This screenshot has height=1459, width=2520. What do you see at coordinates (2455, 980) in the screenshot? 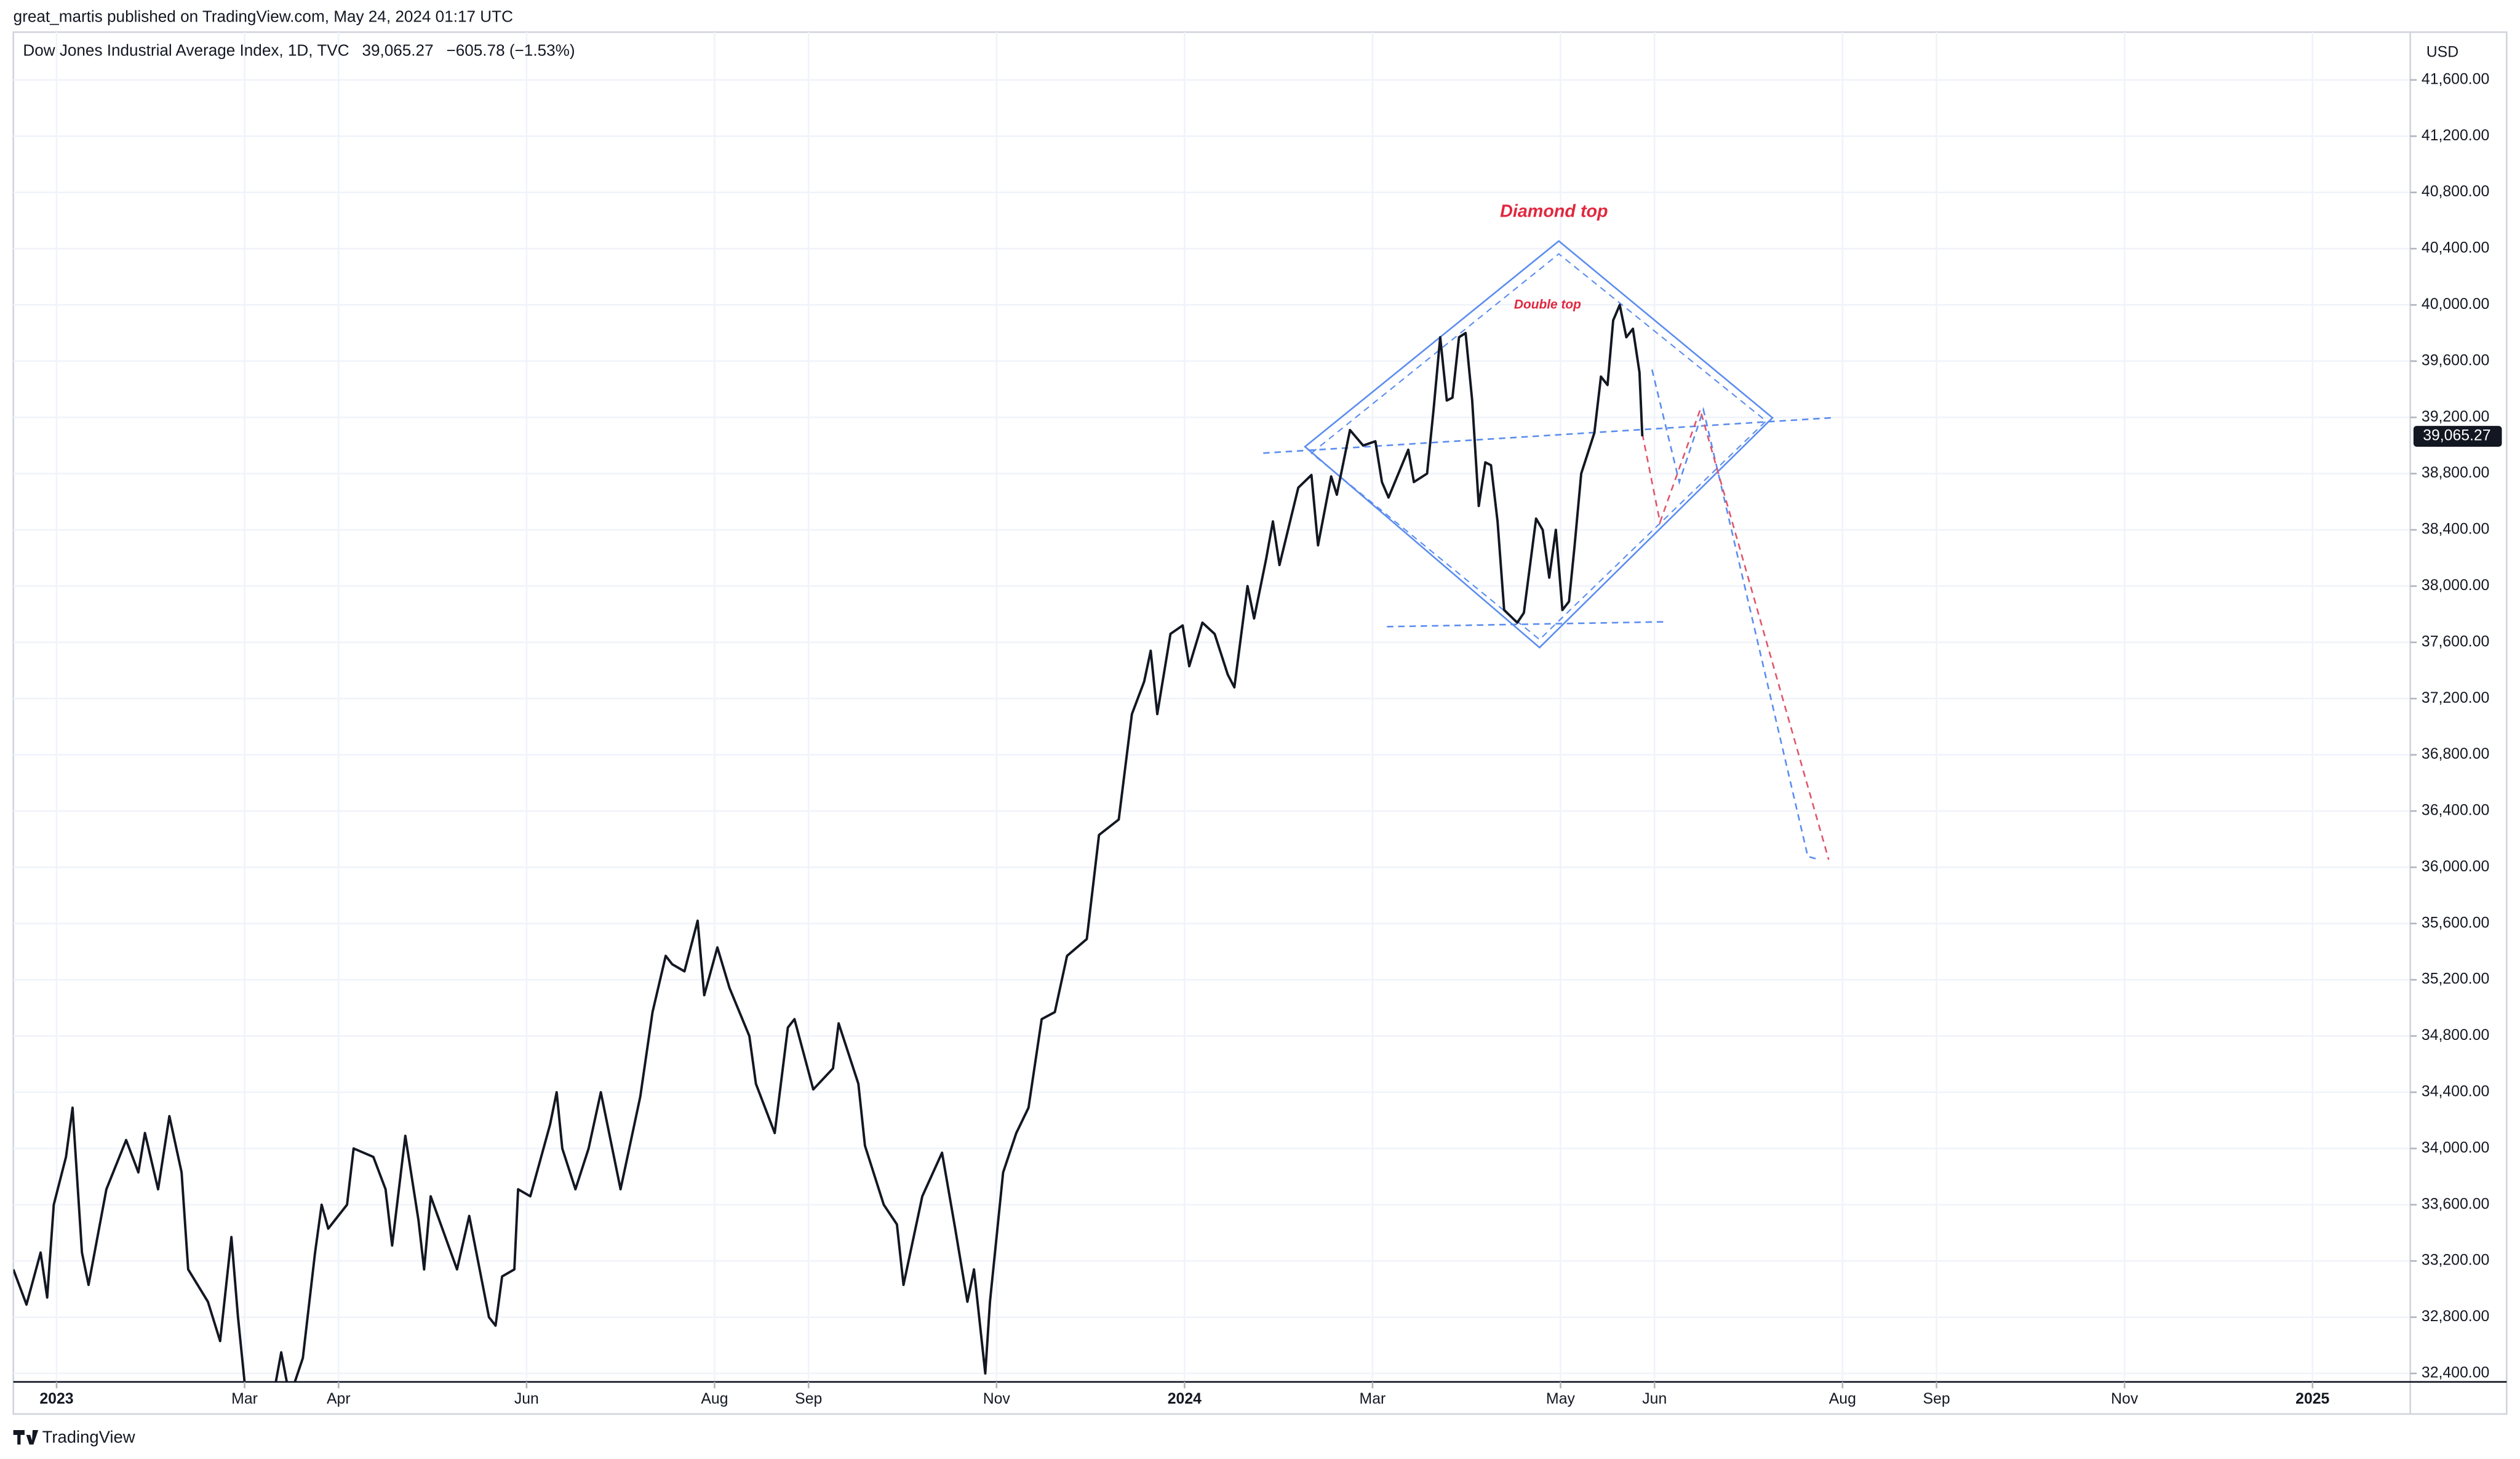
I see `y-tick-label: 35,200.00` at bounding box center [2455, 980].